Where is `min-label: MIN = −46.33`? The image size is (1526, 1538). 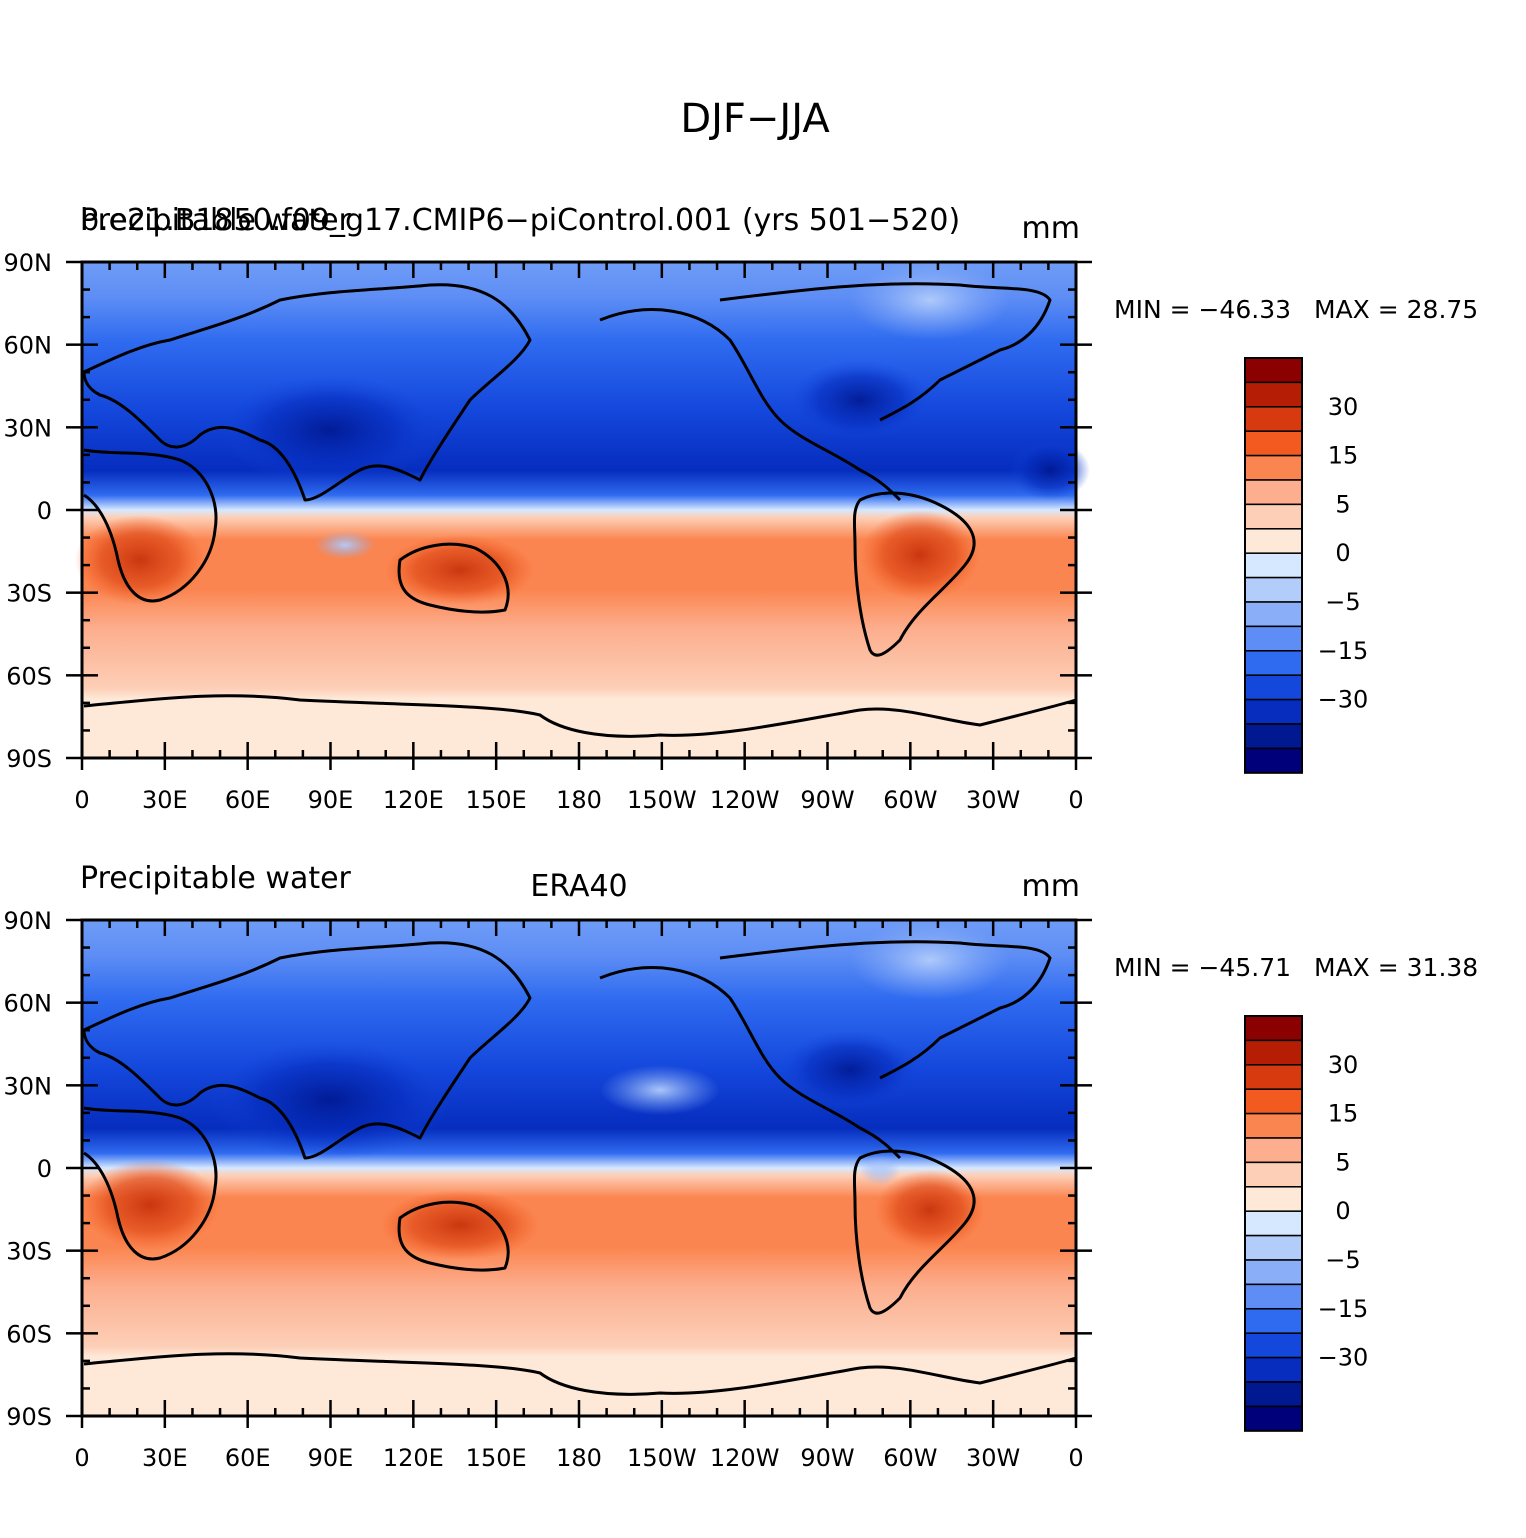
min-label: MIN = −46.33 is located at coordinates (1202, 309).